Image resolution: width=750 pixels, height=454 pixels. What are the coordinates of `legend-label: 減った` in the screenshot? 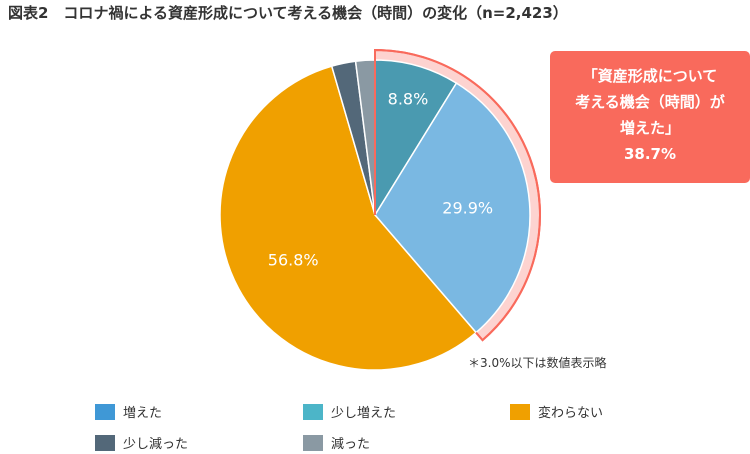 It's located at (351, 444).